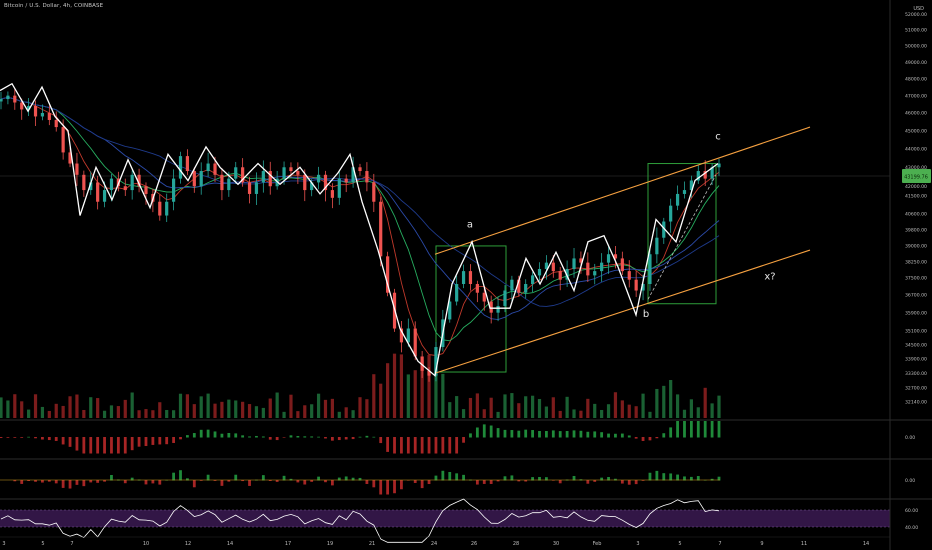  I want to click on y-tick-label: 39800.00, so click(916, 230).